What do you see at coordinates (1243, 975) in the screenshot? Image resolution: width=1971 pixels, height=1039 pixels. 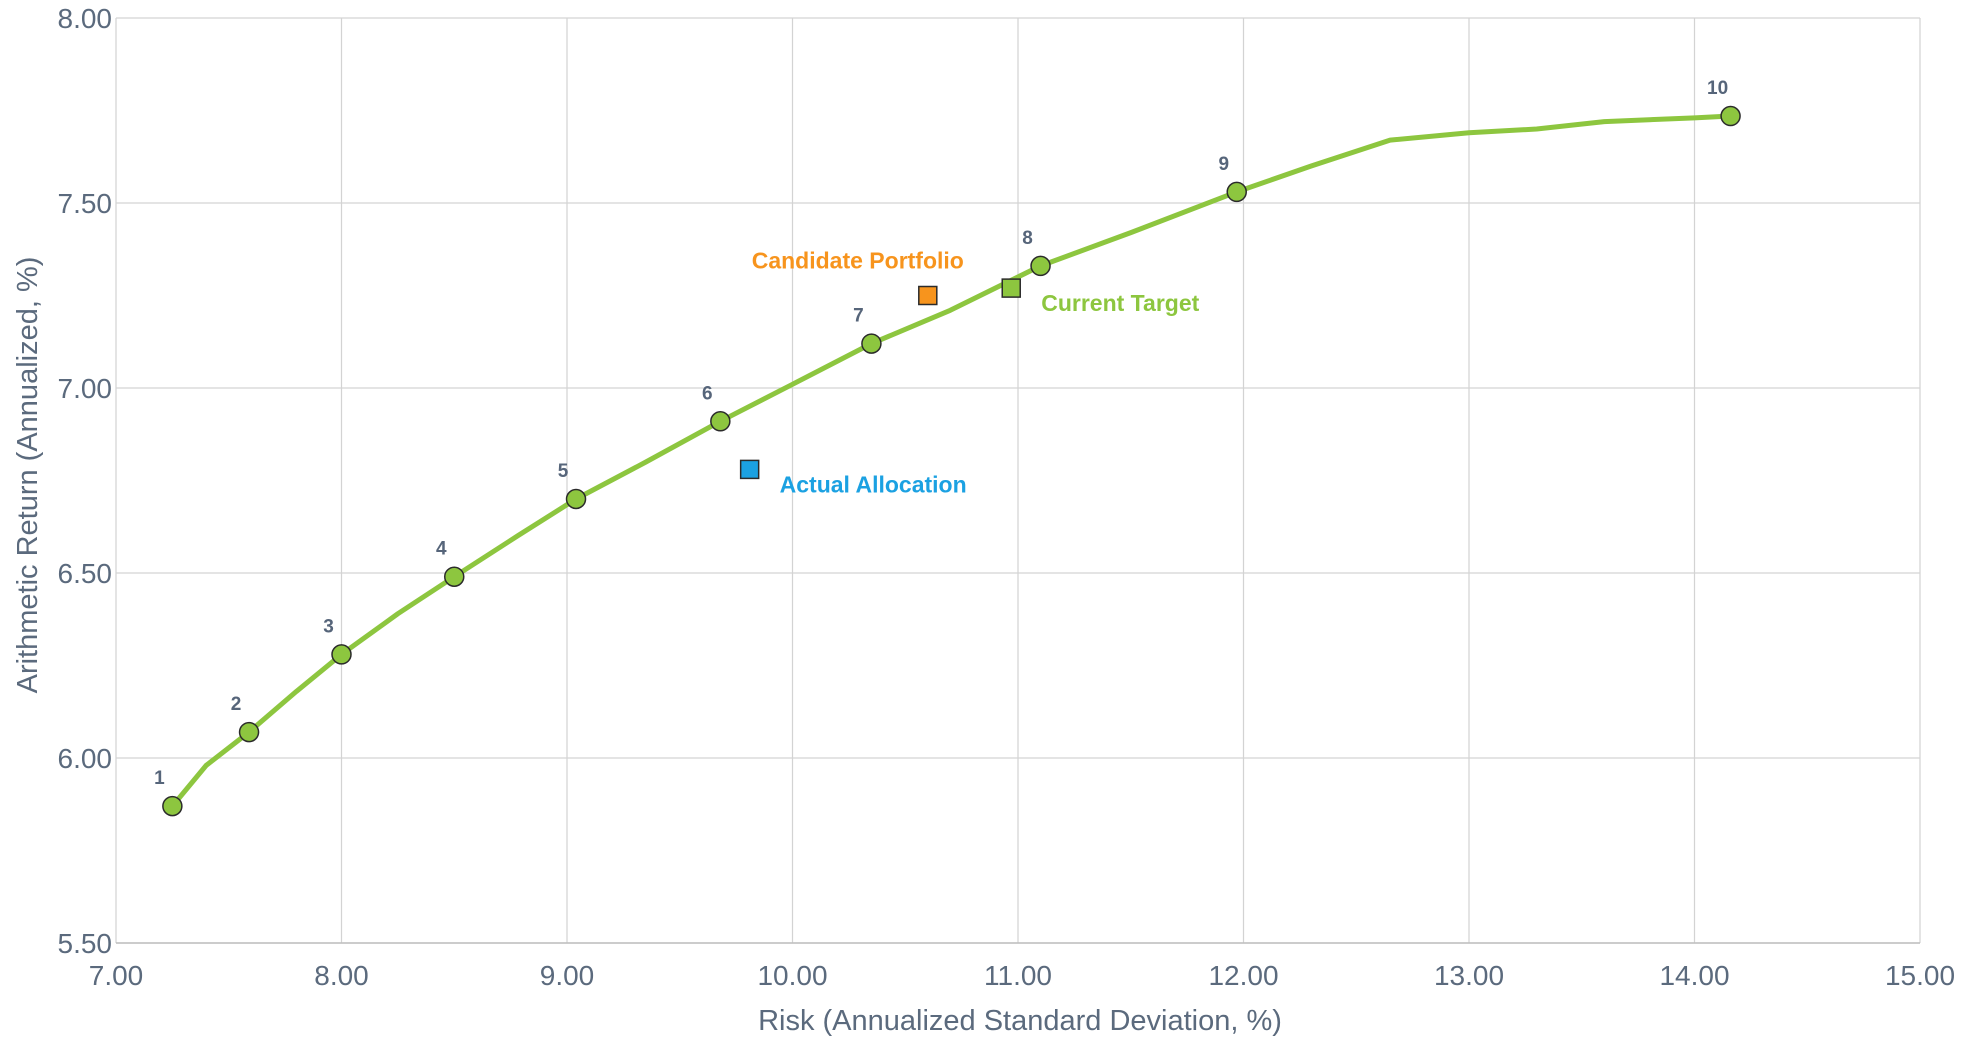 I see `x-tick-label: 12.00` at bounding box center [1243, 975].